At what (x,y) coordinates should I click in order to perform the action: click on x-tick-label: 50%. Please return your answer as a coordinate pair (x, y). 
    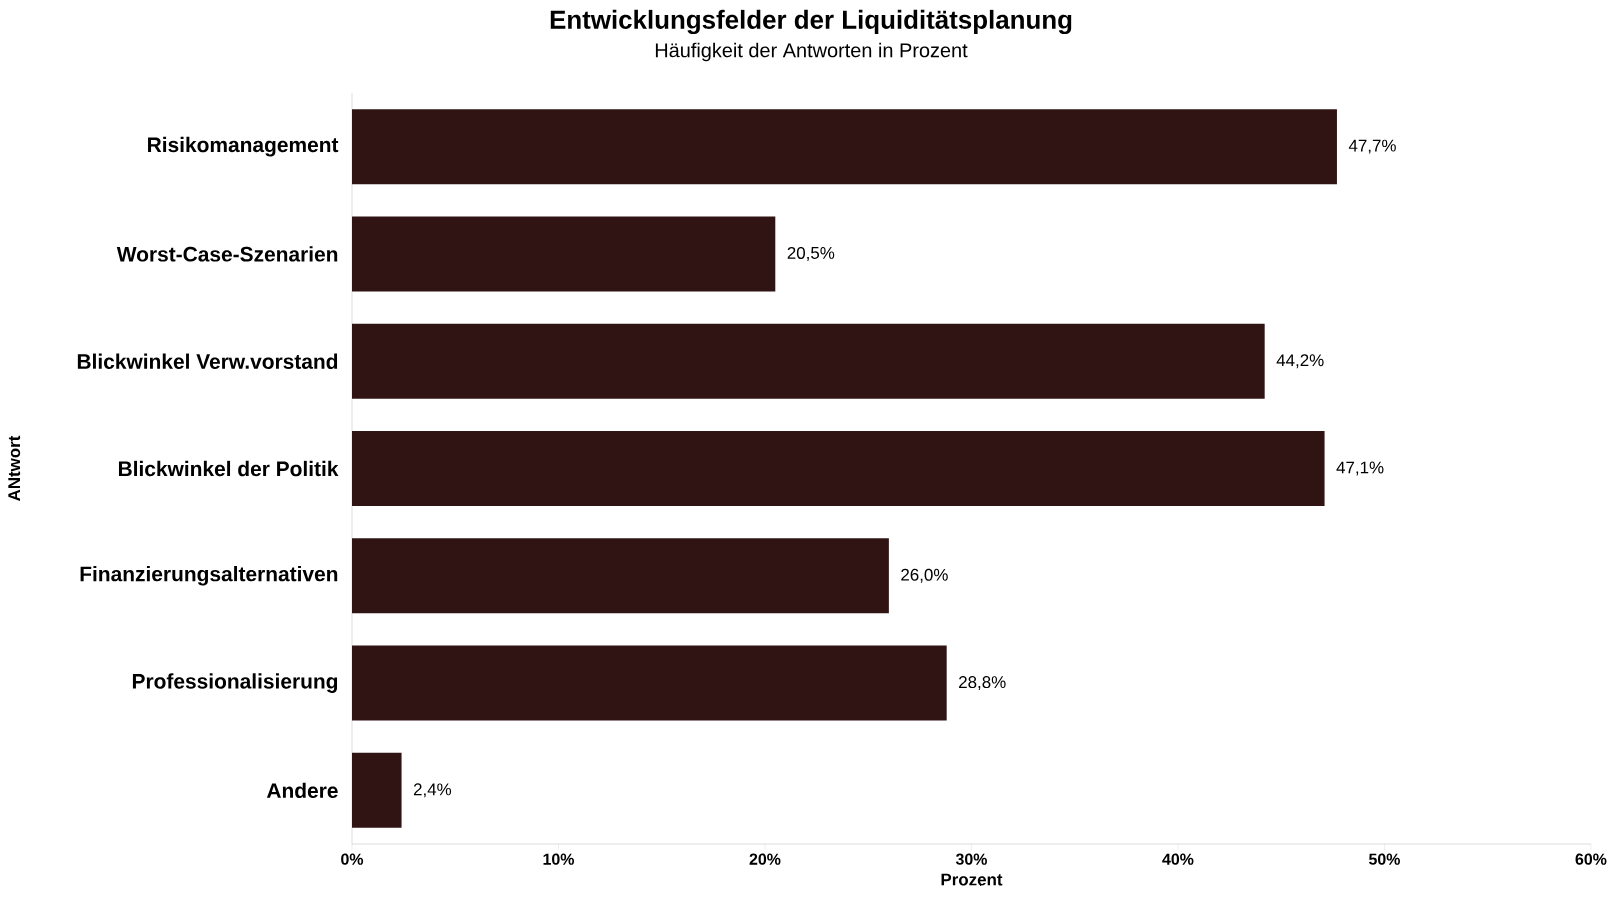
    Looking at the image, I should click on (1384, 859).